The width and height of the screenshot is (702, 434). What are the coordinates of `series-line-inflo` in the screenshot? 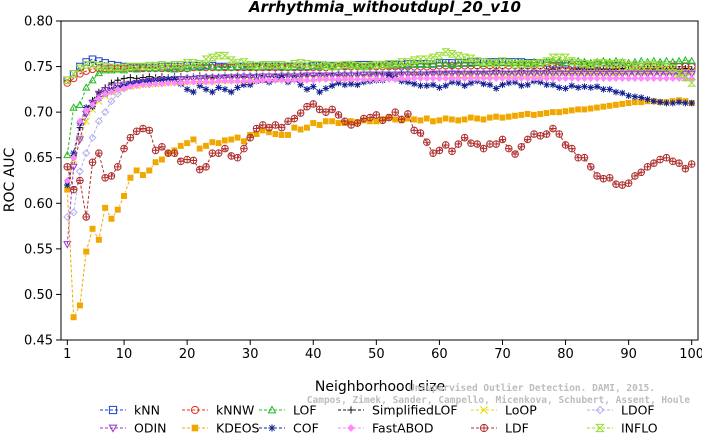 It's located at (379, 67).